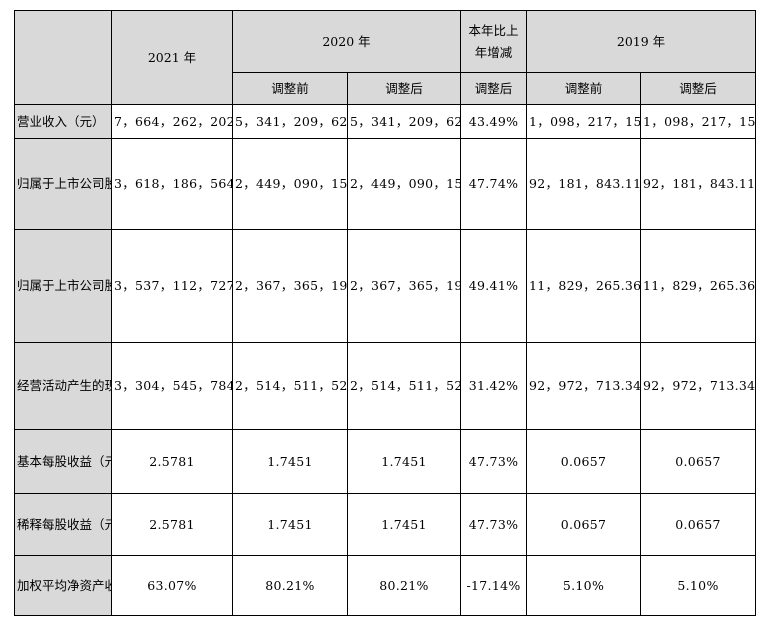  Describe the element at coordinates (494, 585) in the screenshot. I see `value-yoy: -17.14%` at that location.